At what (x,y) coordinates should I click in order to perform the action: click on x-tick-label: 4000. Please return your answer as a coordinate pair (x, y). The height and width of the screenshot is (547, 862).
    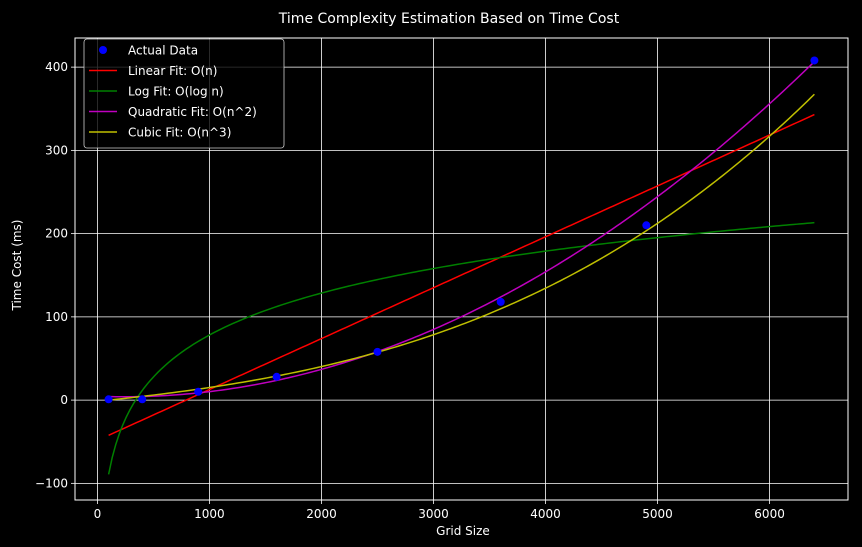
    Looking at the image, I should click on (545, 514).